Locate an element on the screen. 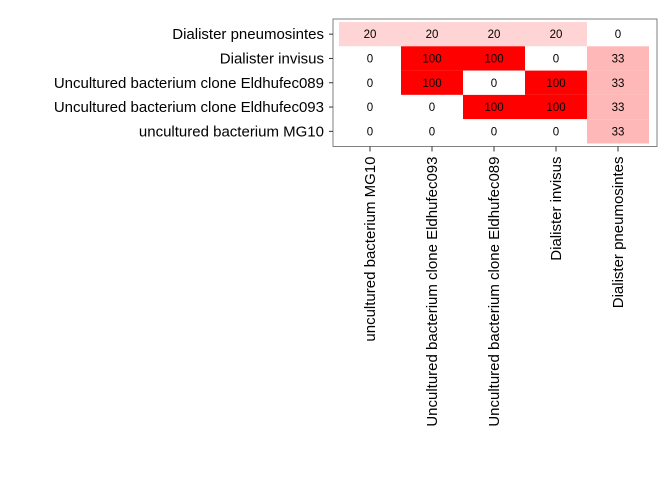 This screenshot has height=480, width=672. heatmap-cell-r1-c0 is located at coordinates (370, 58).